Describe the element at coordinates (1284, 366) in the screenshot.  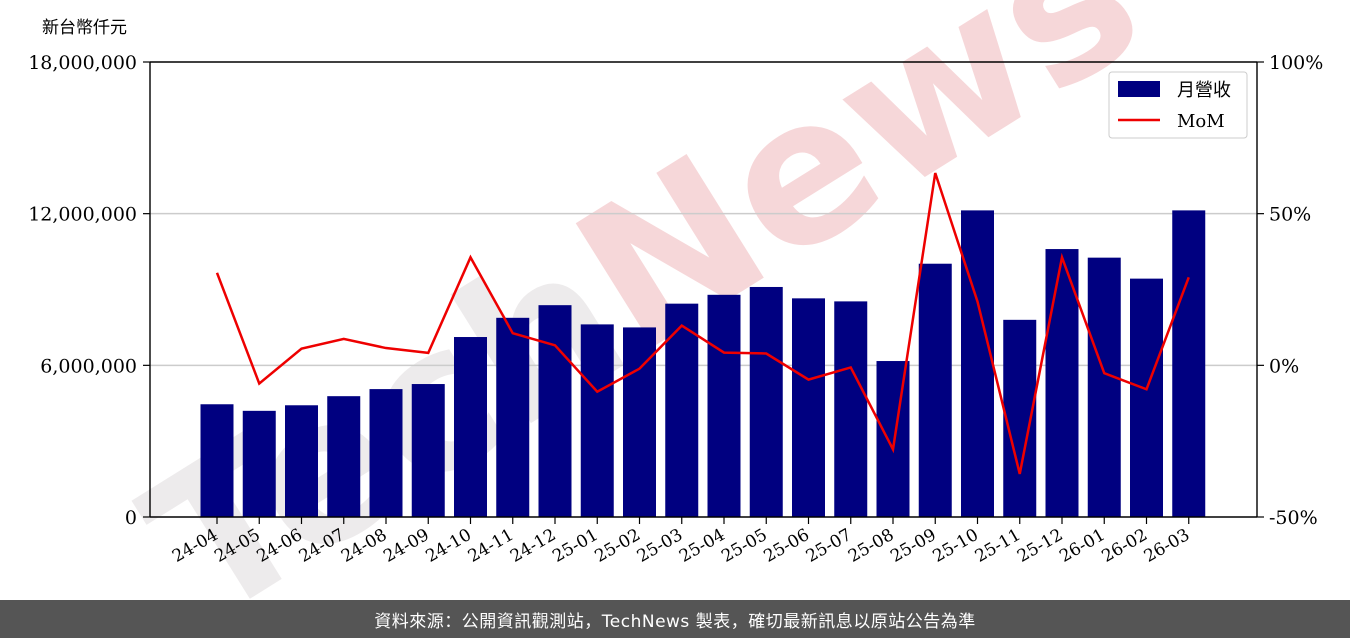
I see `y2-tick-label: 0%` at that location.